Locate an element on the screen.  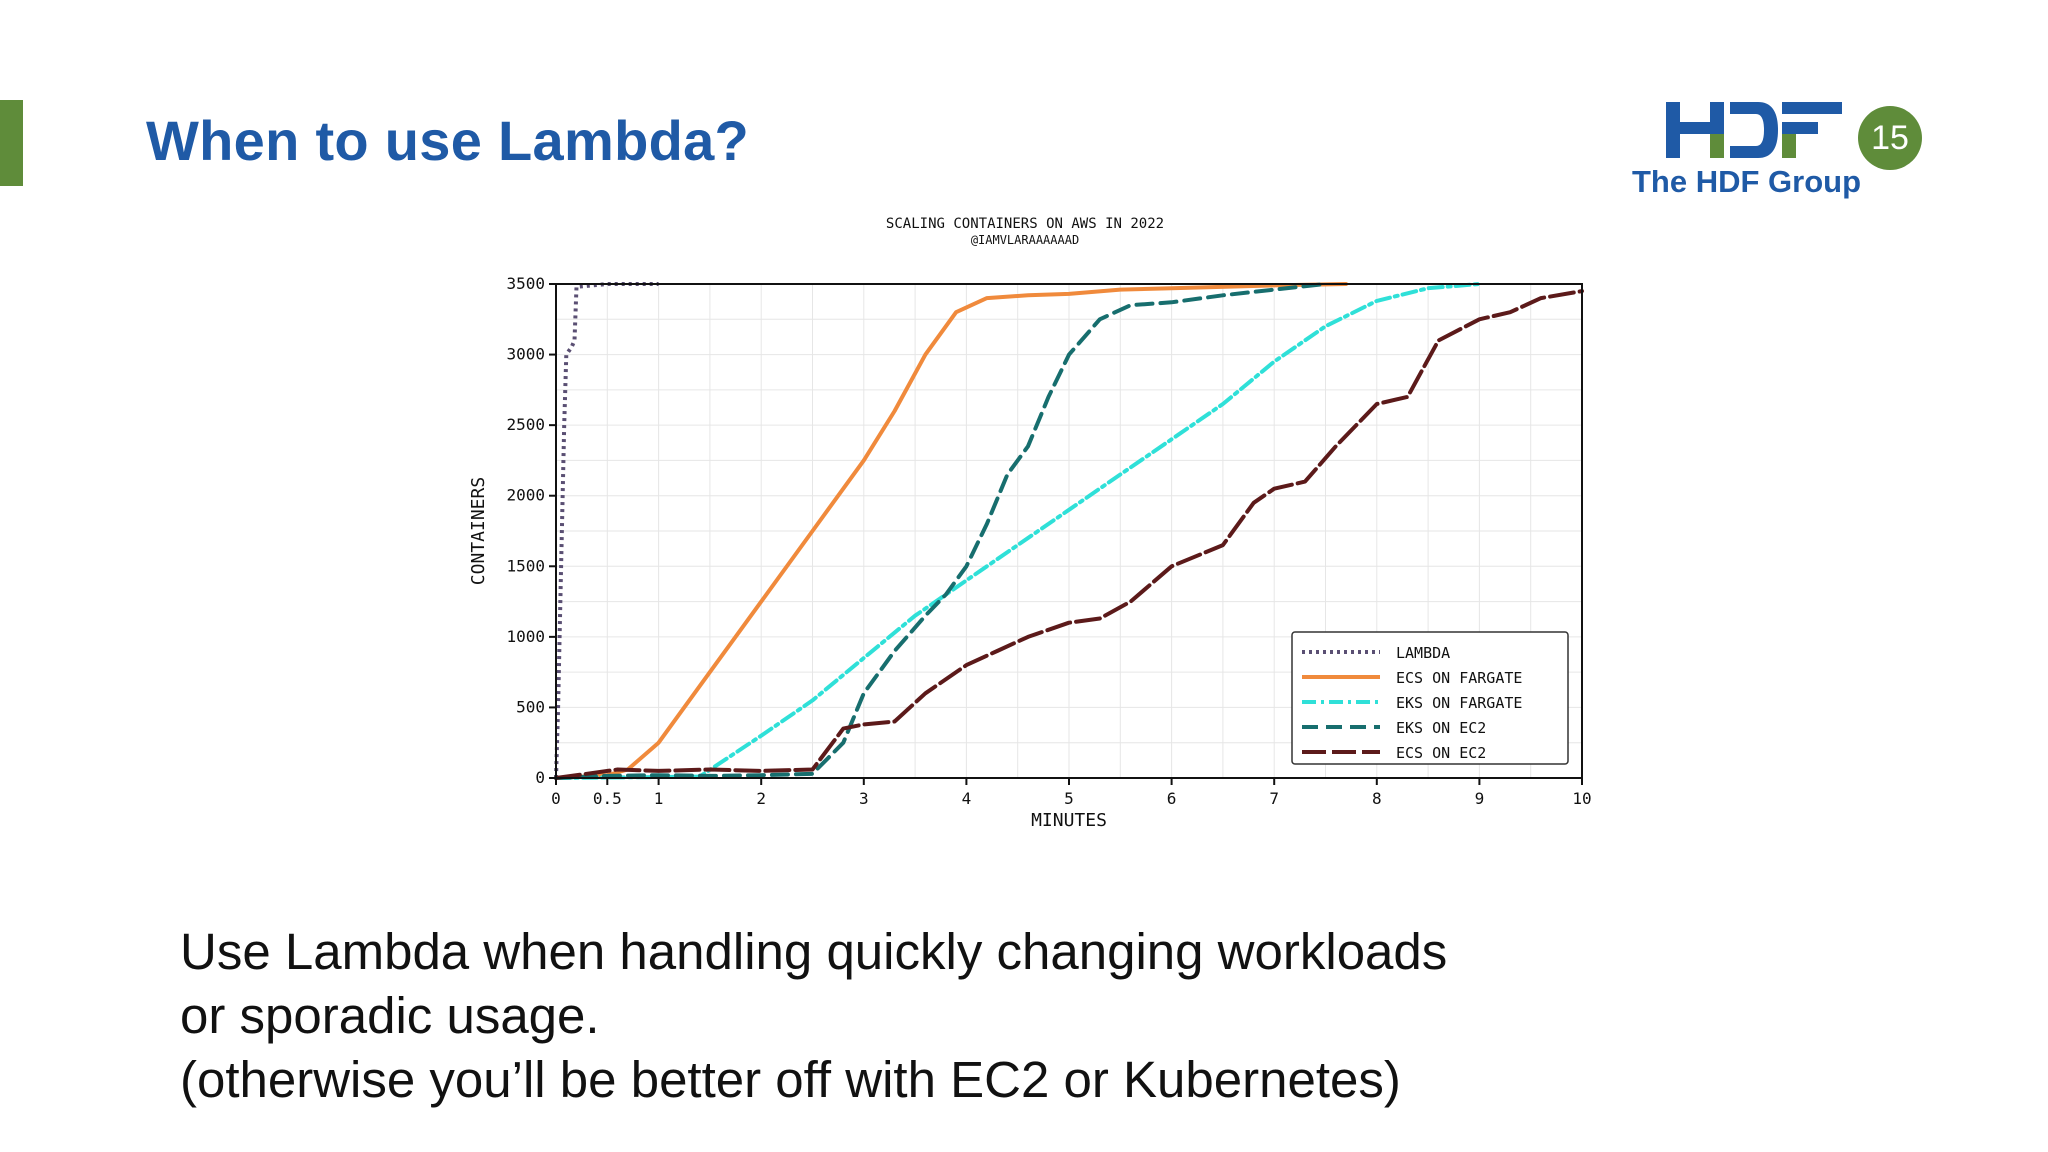
hdf-logo is located at coordinates (1754, 130).